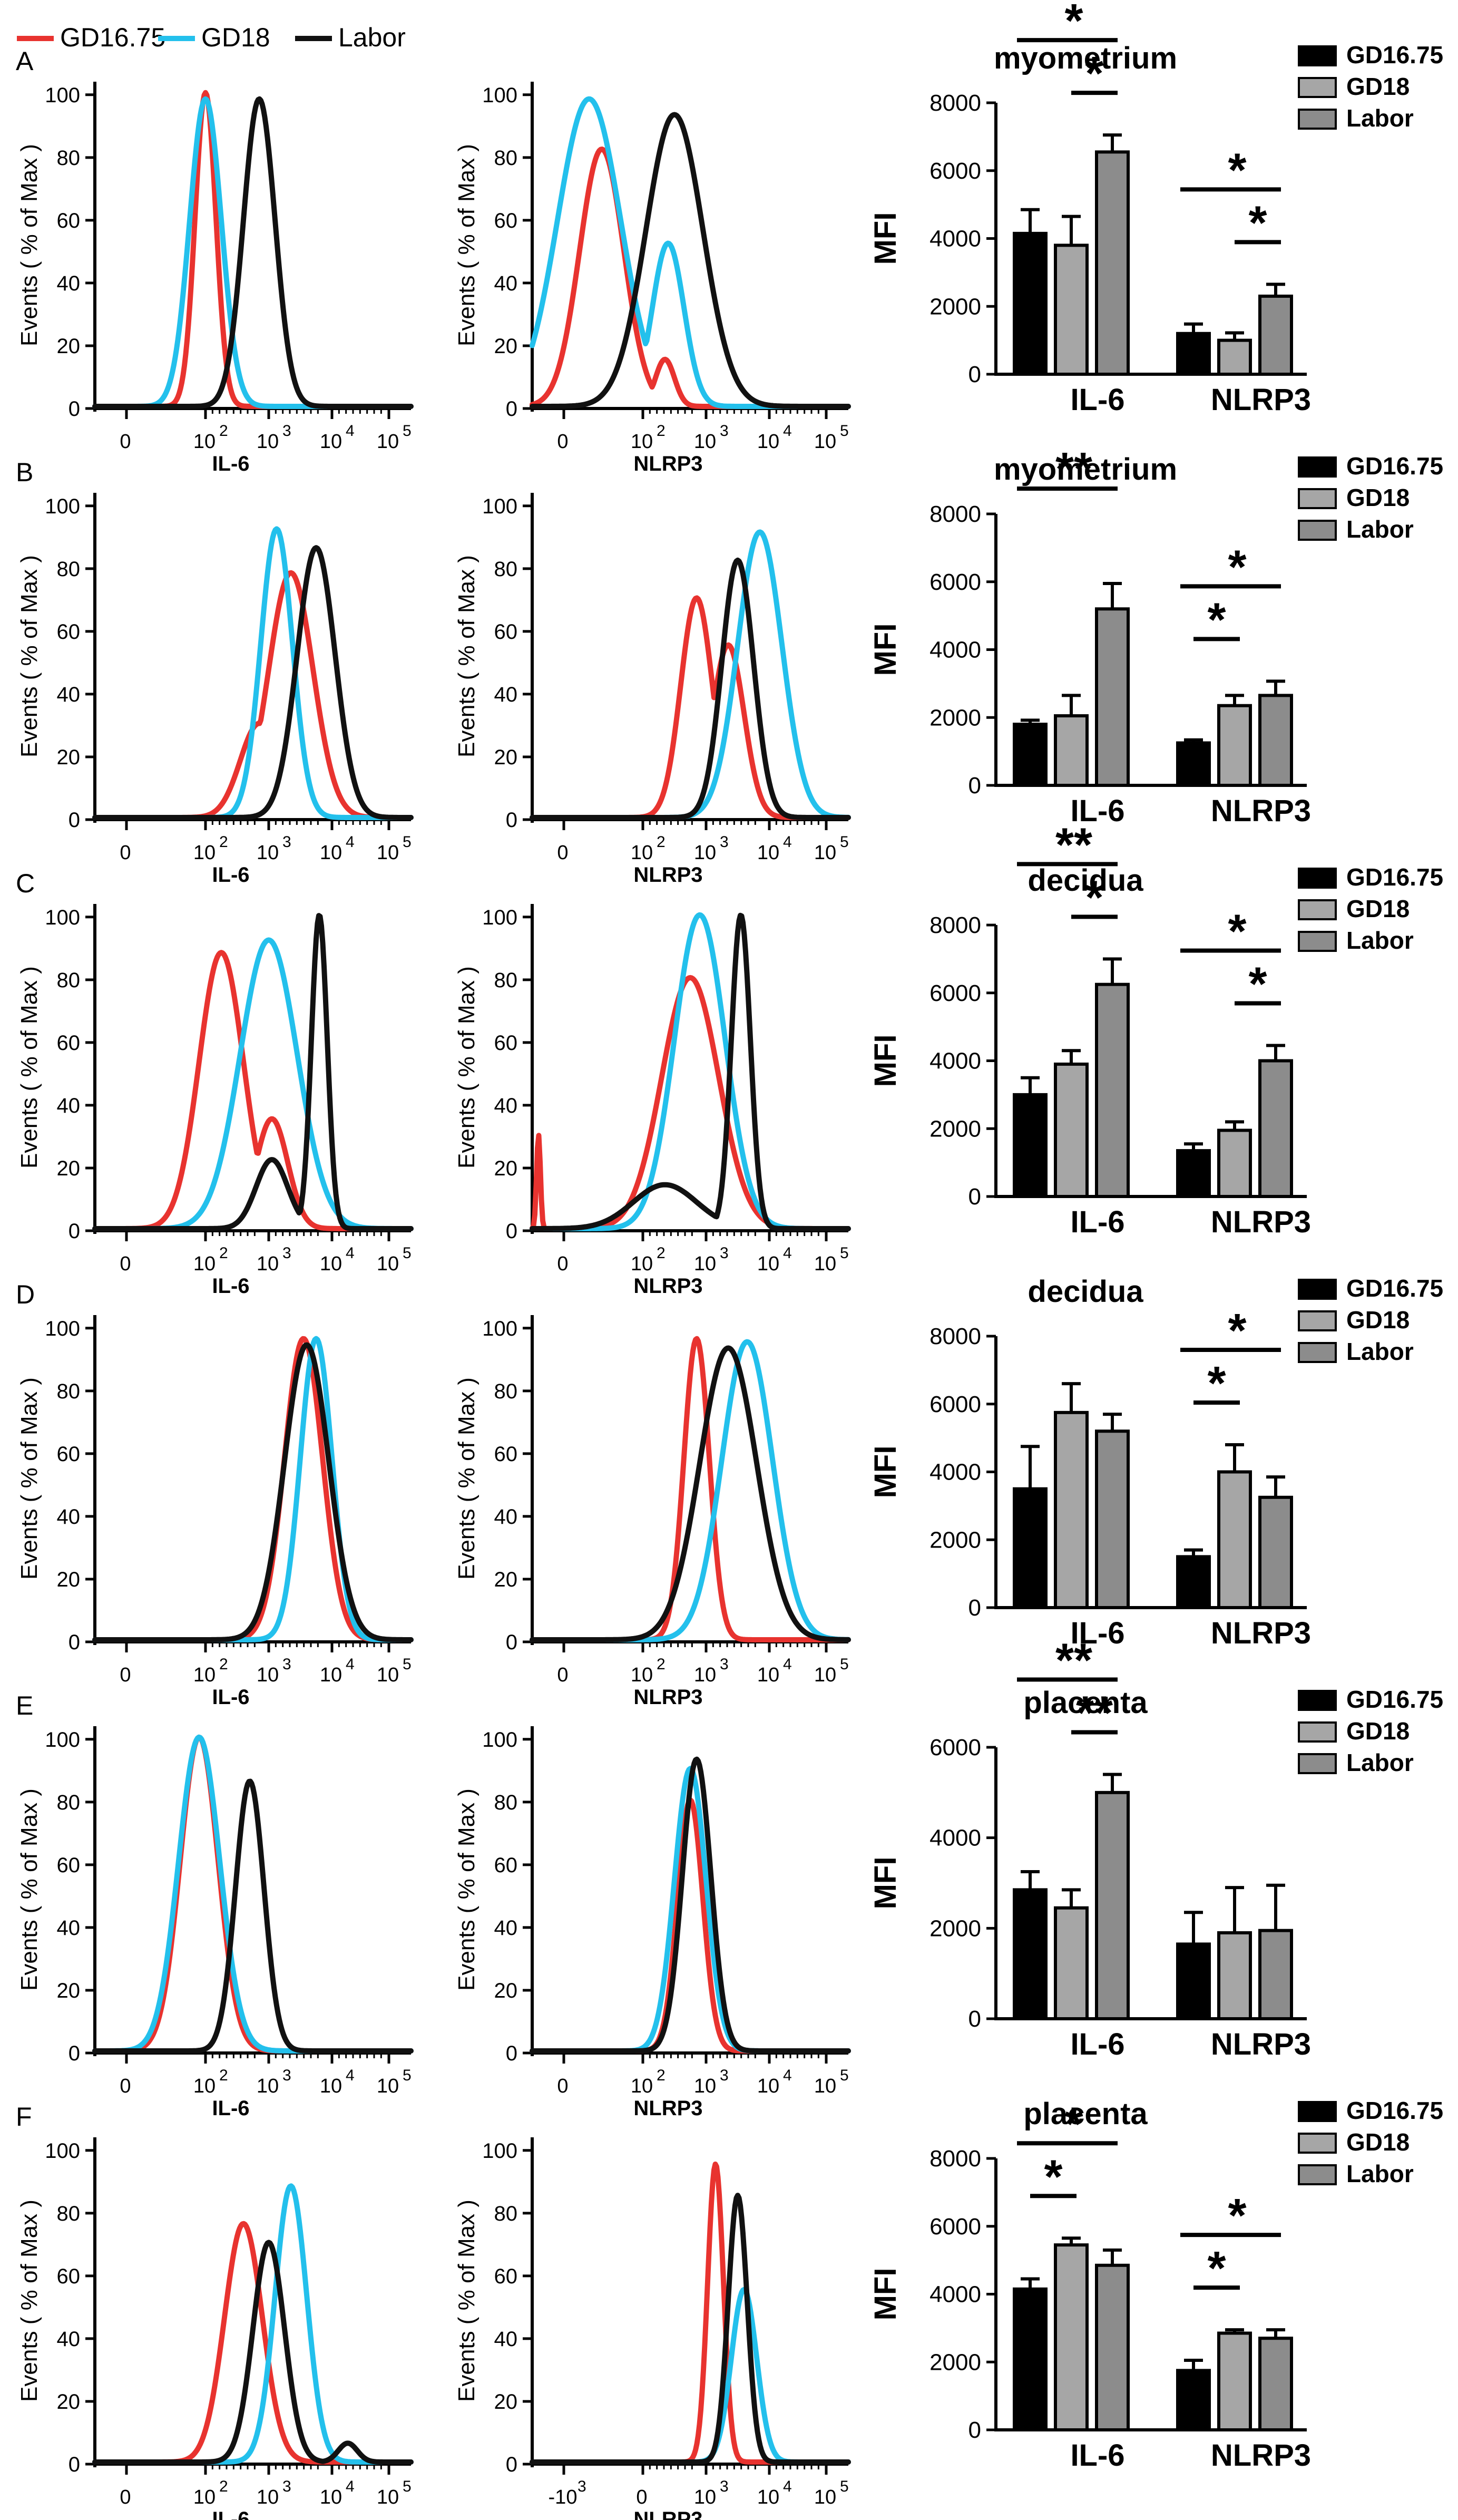  I want to click on bar-legend-swatch-gd18, so click(1317, 1732).